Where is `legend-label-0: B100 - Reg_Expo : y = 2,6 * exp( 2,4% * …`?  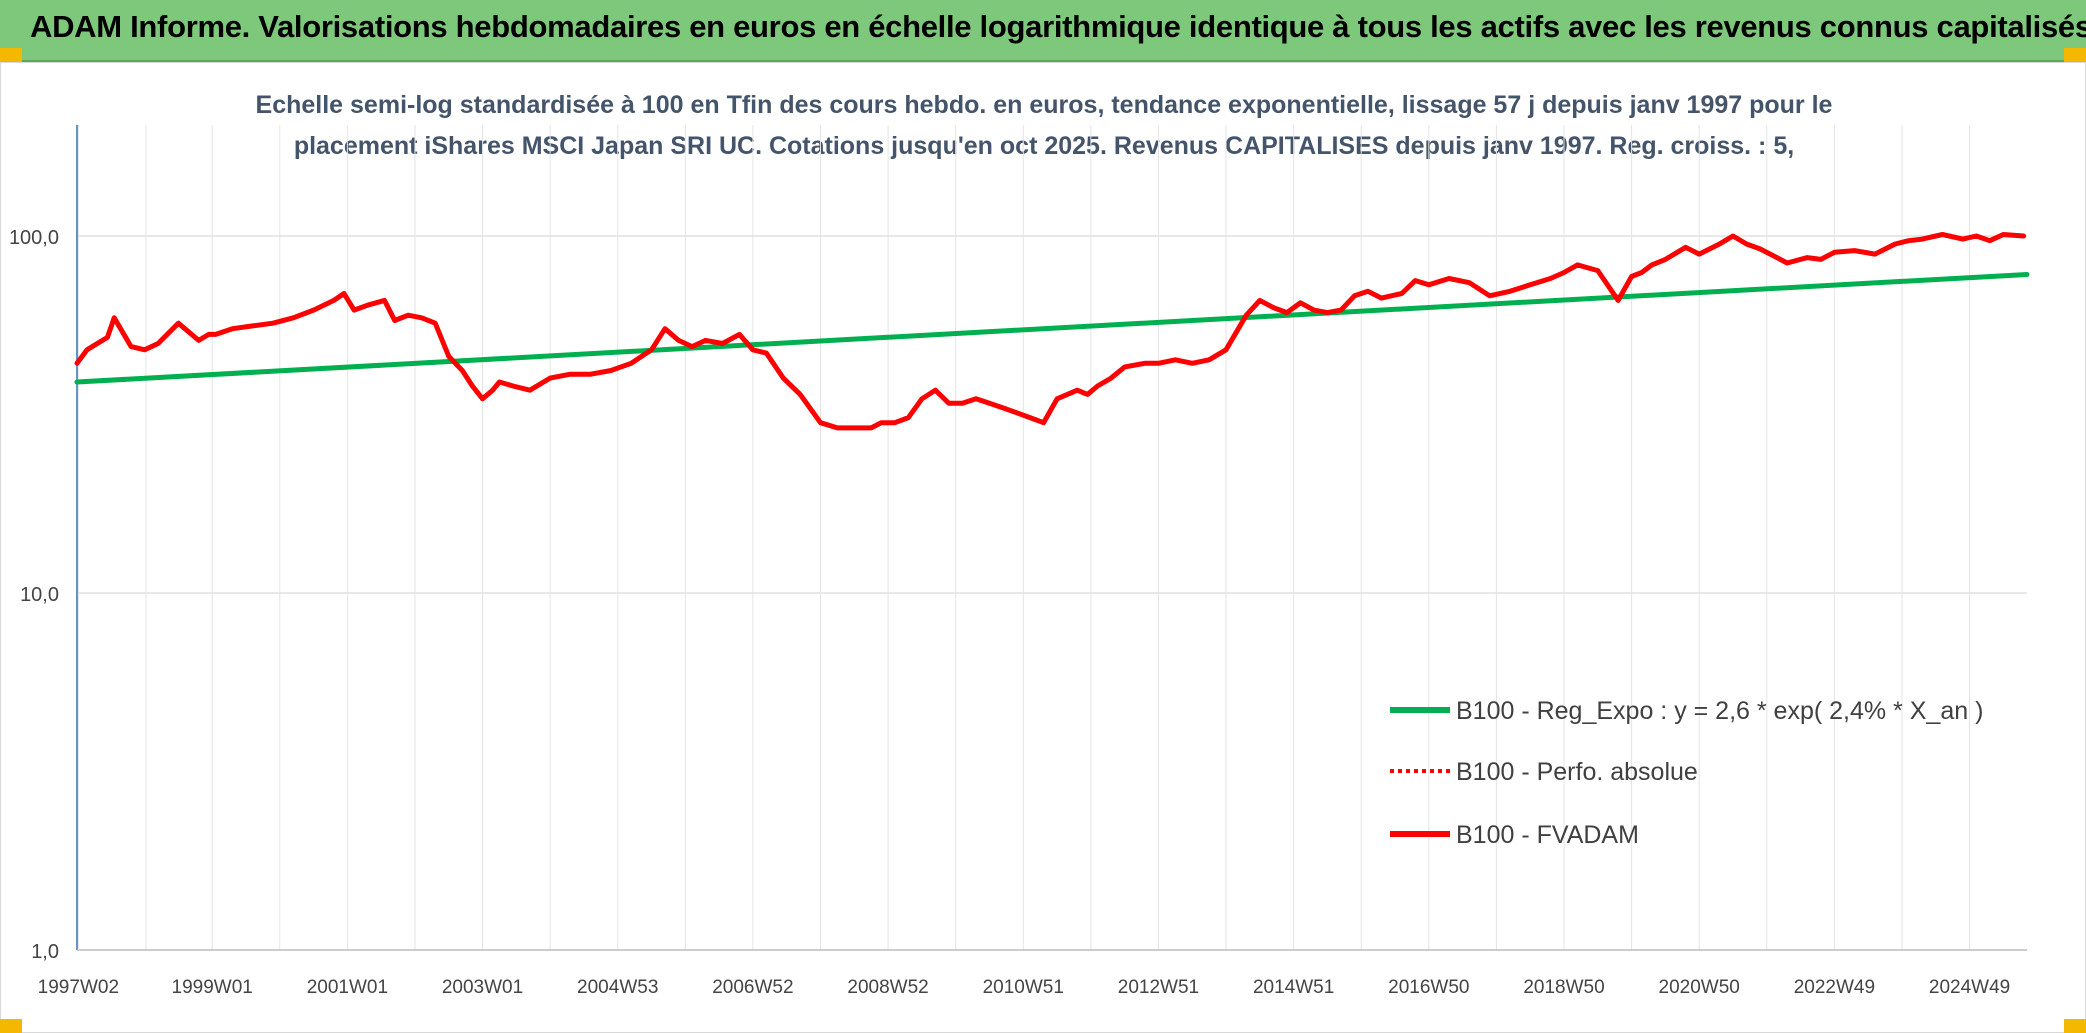
legend-label-0: B100 - Reg_Expo : y = 2,6 * exp( 2,4% * … is located at coordinates (1719, 711).